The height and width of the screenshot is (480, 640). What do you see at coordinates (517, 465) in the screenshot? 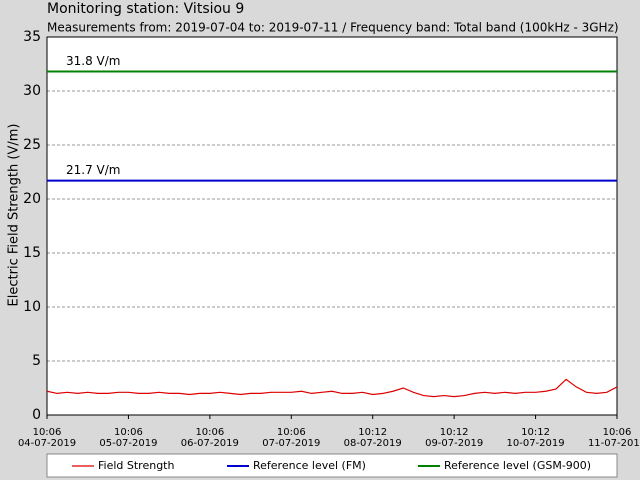
I see `legend-label: Reference level (GSM-900)` at bounding box center [517, 465].